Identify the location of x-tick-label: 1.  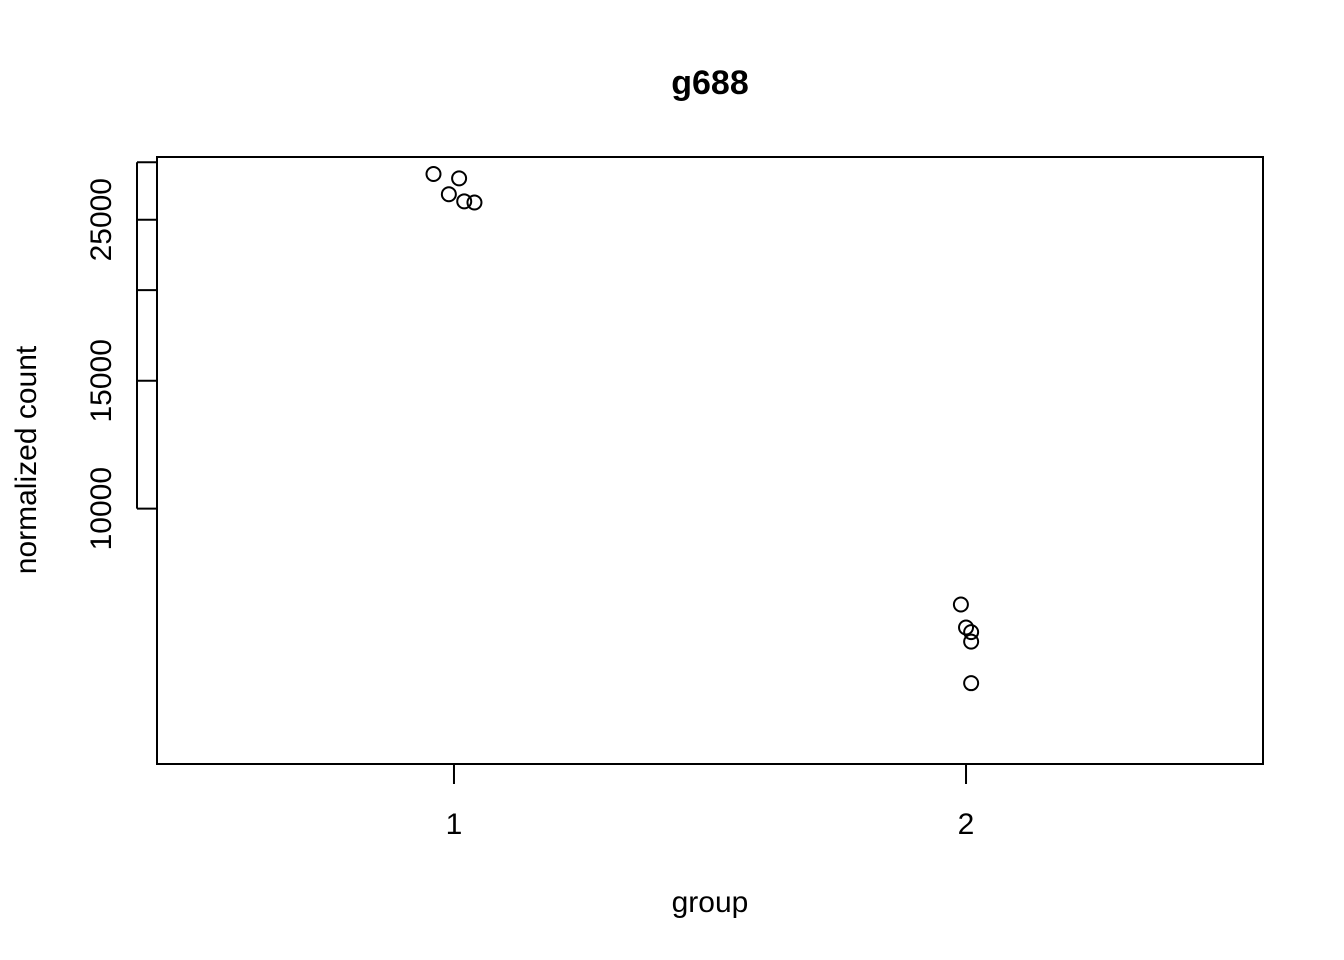
(454, 824).